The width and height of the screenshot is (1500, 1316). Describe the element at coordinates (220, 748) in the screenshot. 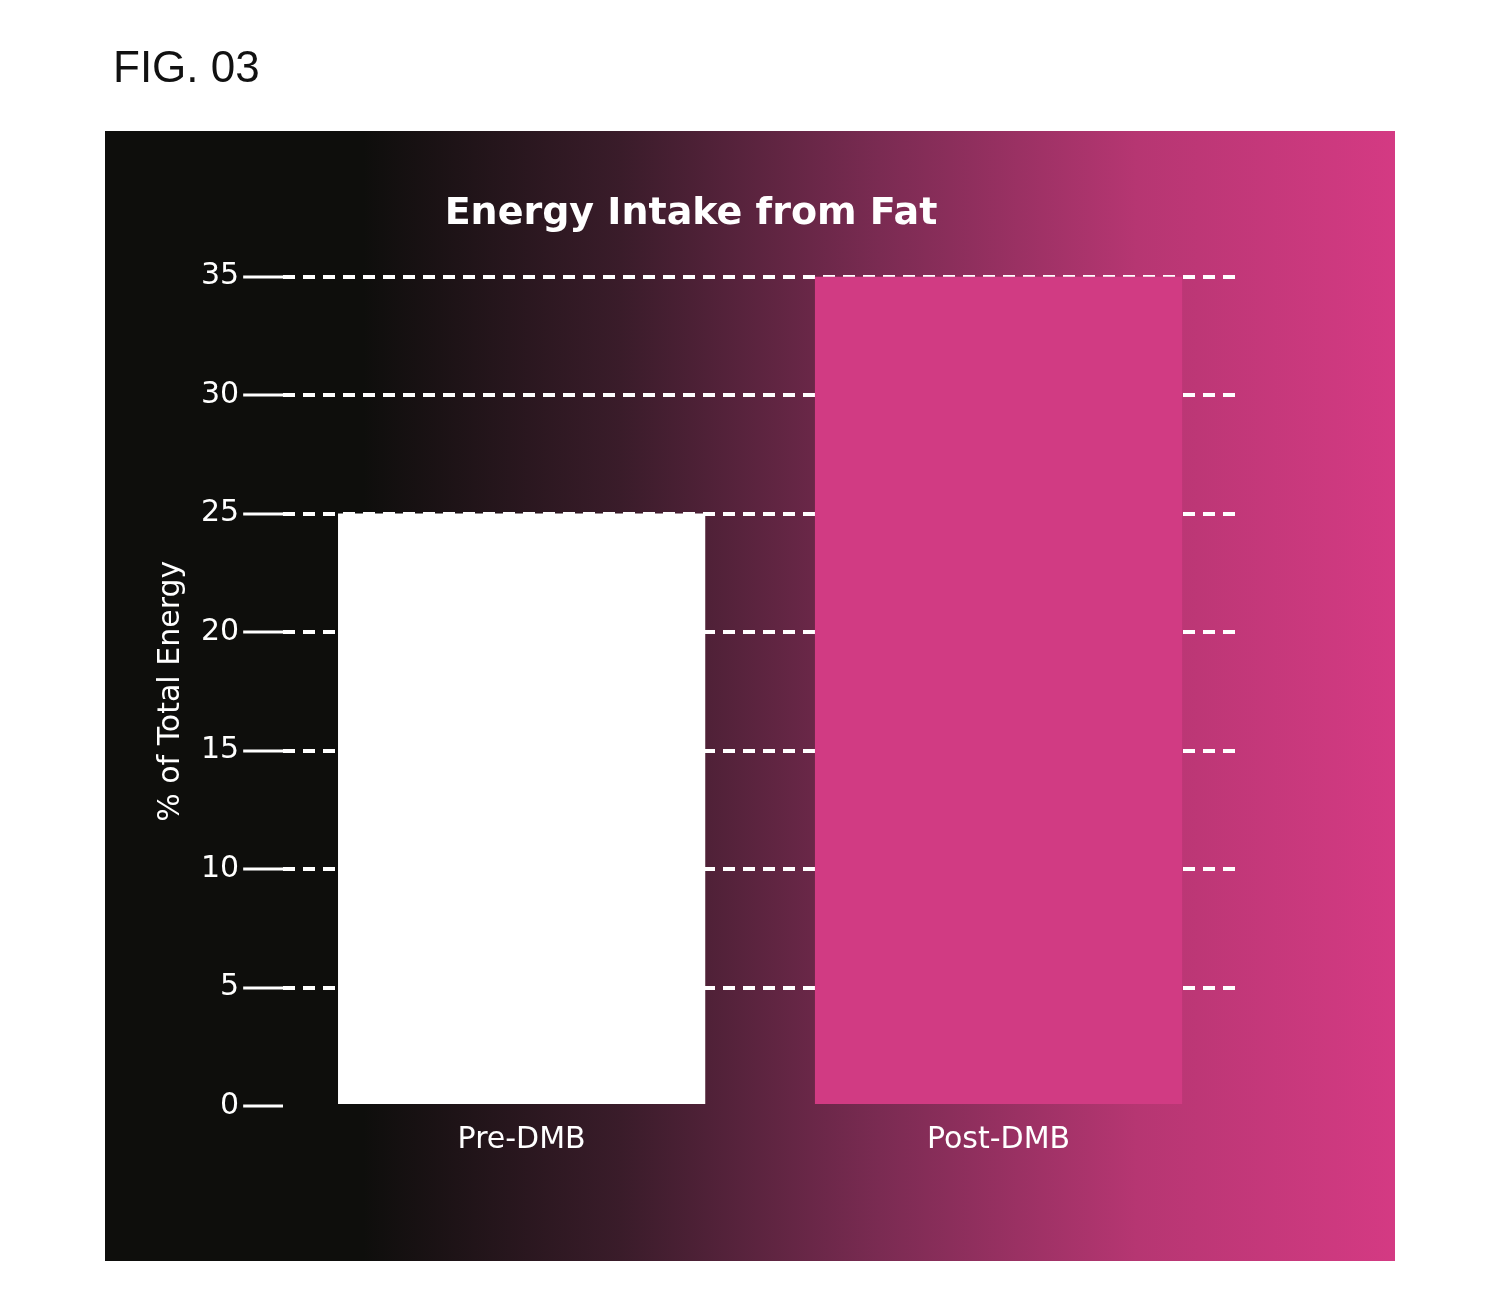

I see `y-tick-label: 15` at that location.